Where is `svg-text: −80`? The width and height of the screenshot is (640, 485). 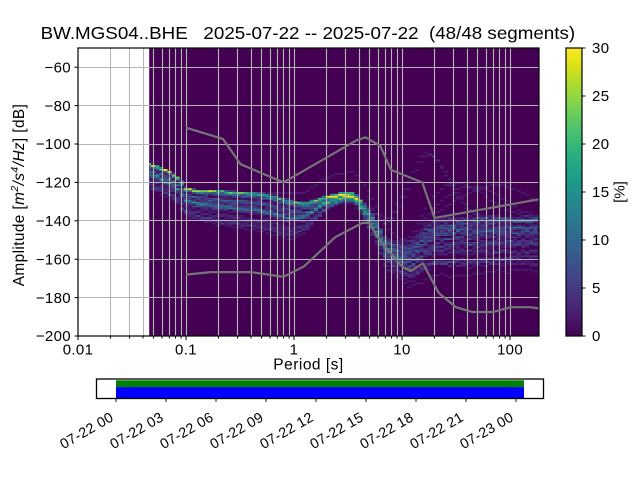 svg-text: −80 is located at coordinates (58, 106).